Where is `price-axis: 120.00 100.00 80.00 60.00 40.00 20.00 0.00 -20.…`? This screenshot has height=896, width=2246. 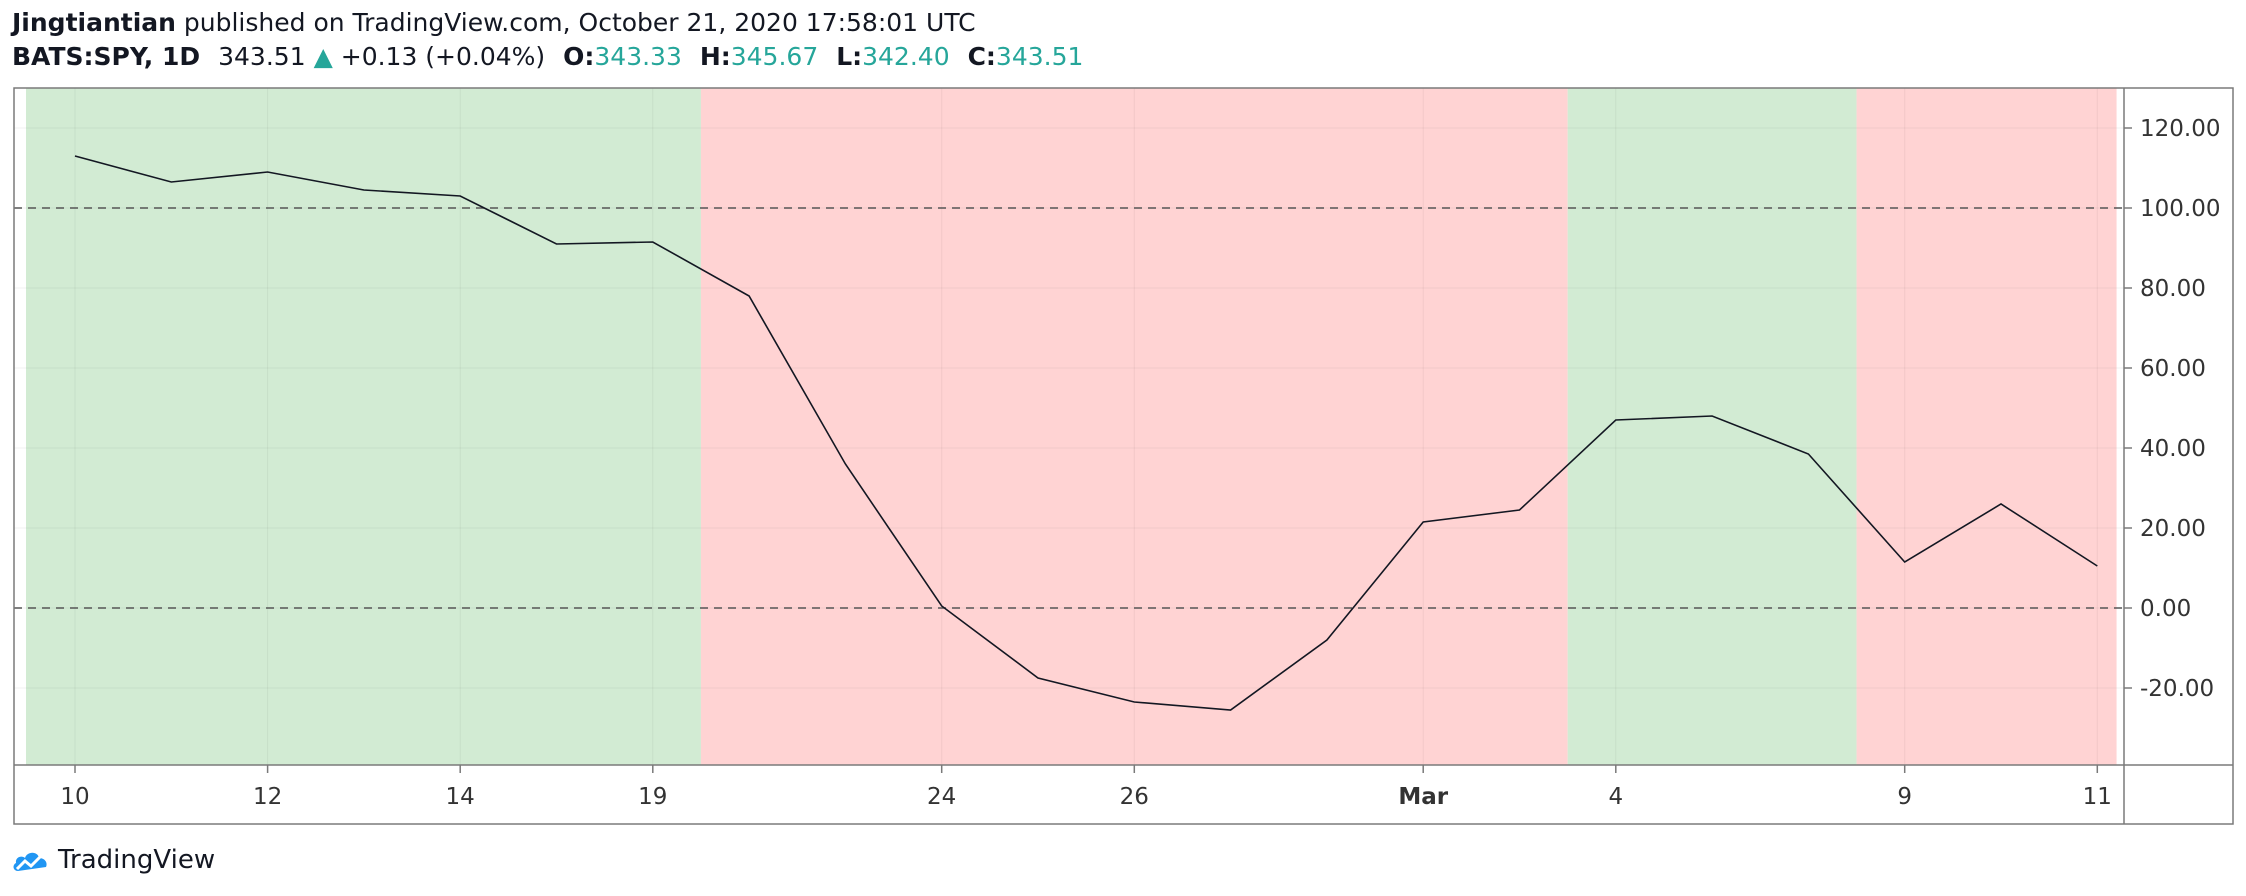
price-axis: 120.00 100.00 80.00 60.00 40.00 20.00 0.00 -20.… is located at coordinates (2172, 409).